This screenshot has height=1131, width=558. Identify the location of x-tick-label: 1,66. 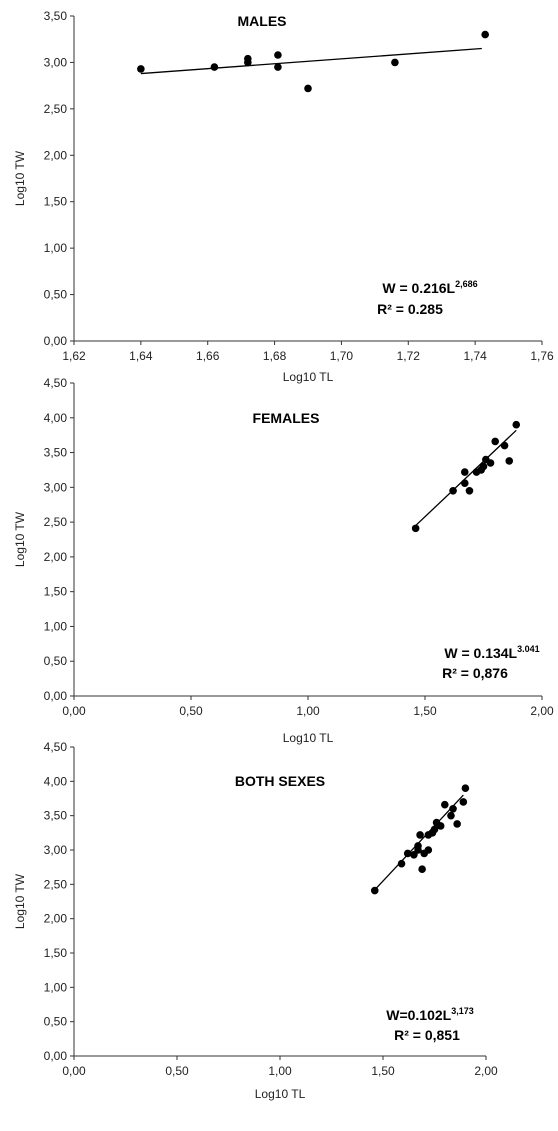
(208, 356).